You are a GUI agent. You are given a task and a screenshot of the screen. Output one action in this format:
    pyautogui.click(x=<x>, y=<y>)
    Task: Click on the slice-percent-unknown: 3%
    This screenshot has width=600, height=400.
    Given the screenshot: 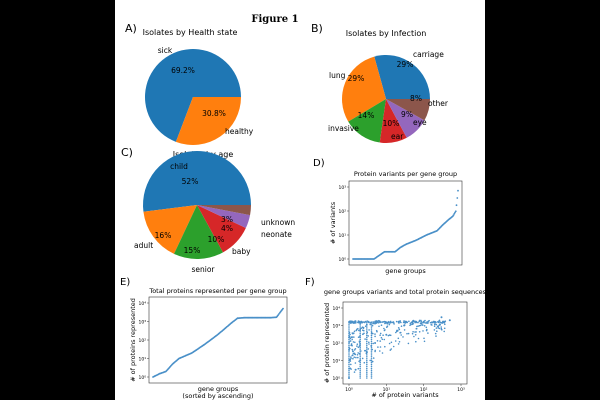 What is the action you would take?
    pyautogui.click(x=227, y=219)
    